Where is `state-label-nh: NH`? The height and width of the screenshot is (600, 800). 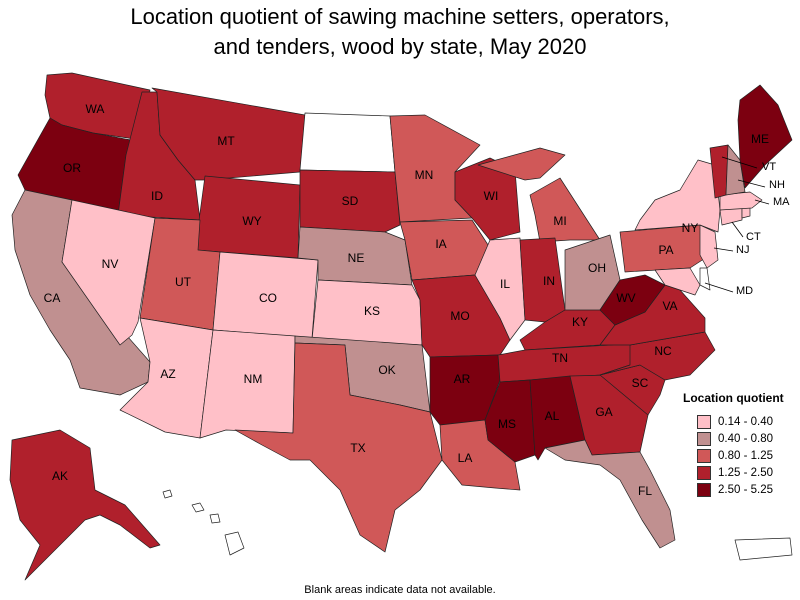
state-label-nh: NH is located at coordinates (777, 185).